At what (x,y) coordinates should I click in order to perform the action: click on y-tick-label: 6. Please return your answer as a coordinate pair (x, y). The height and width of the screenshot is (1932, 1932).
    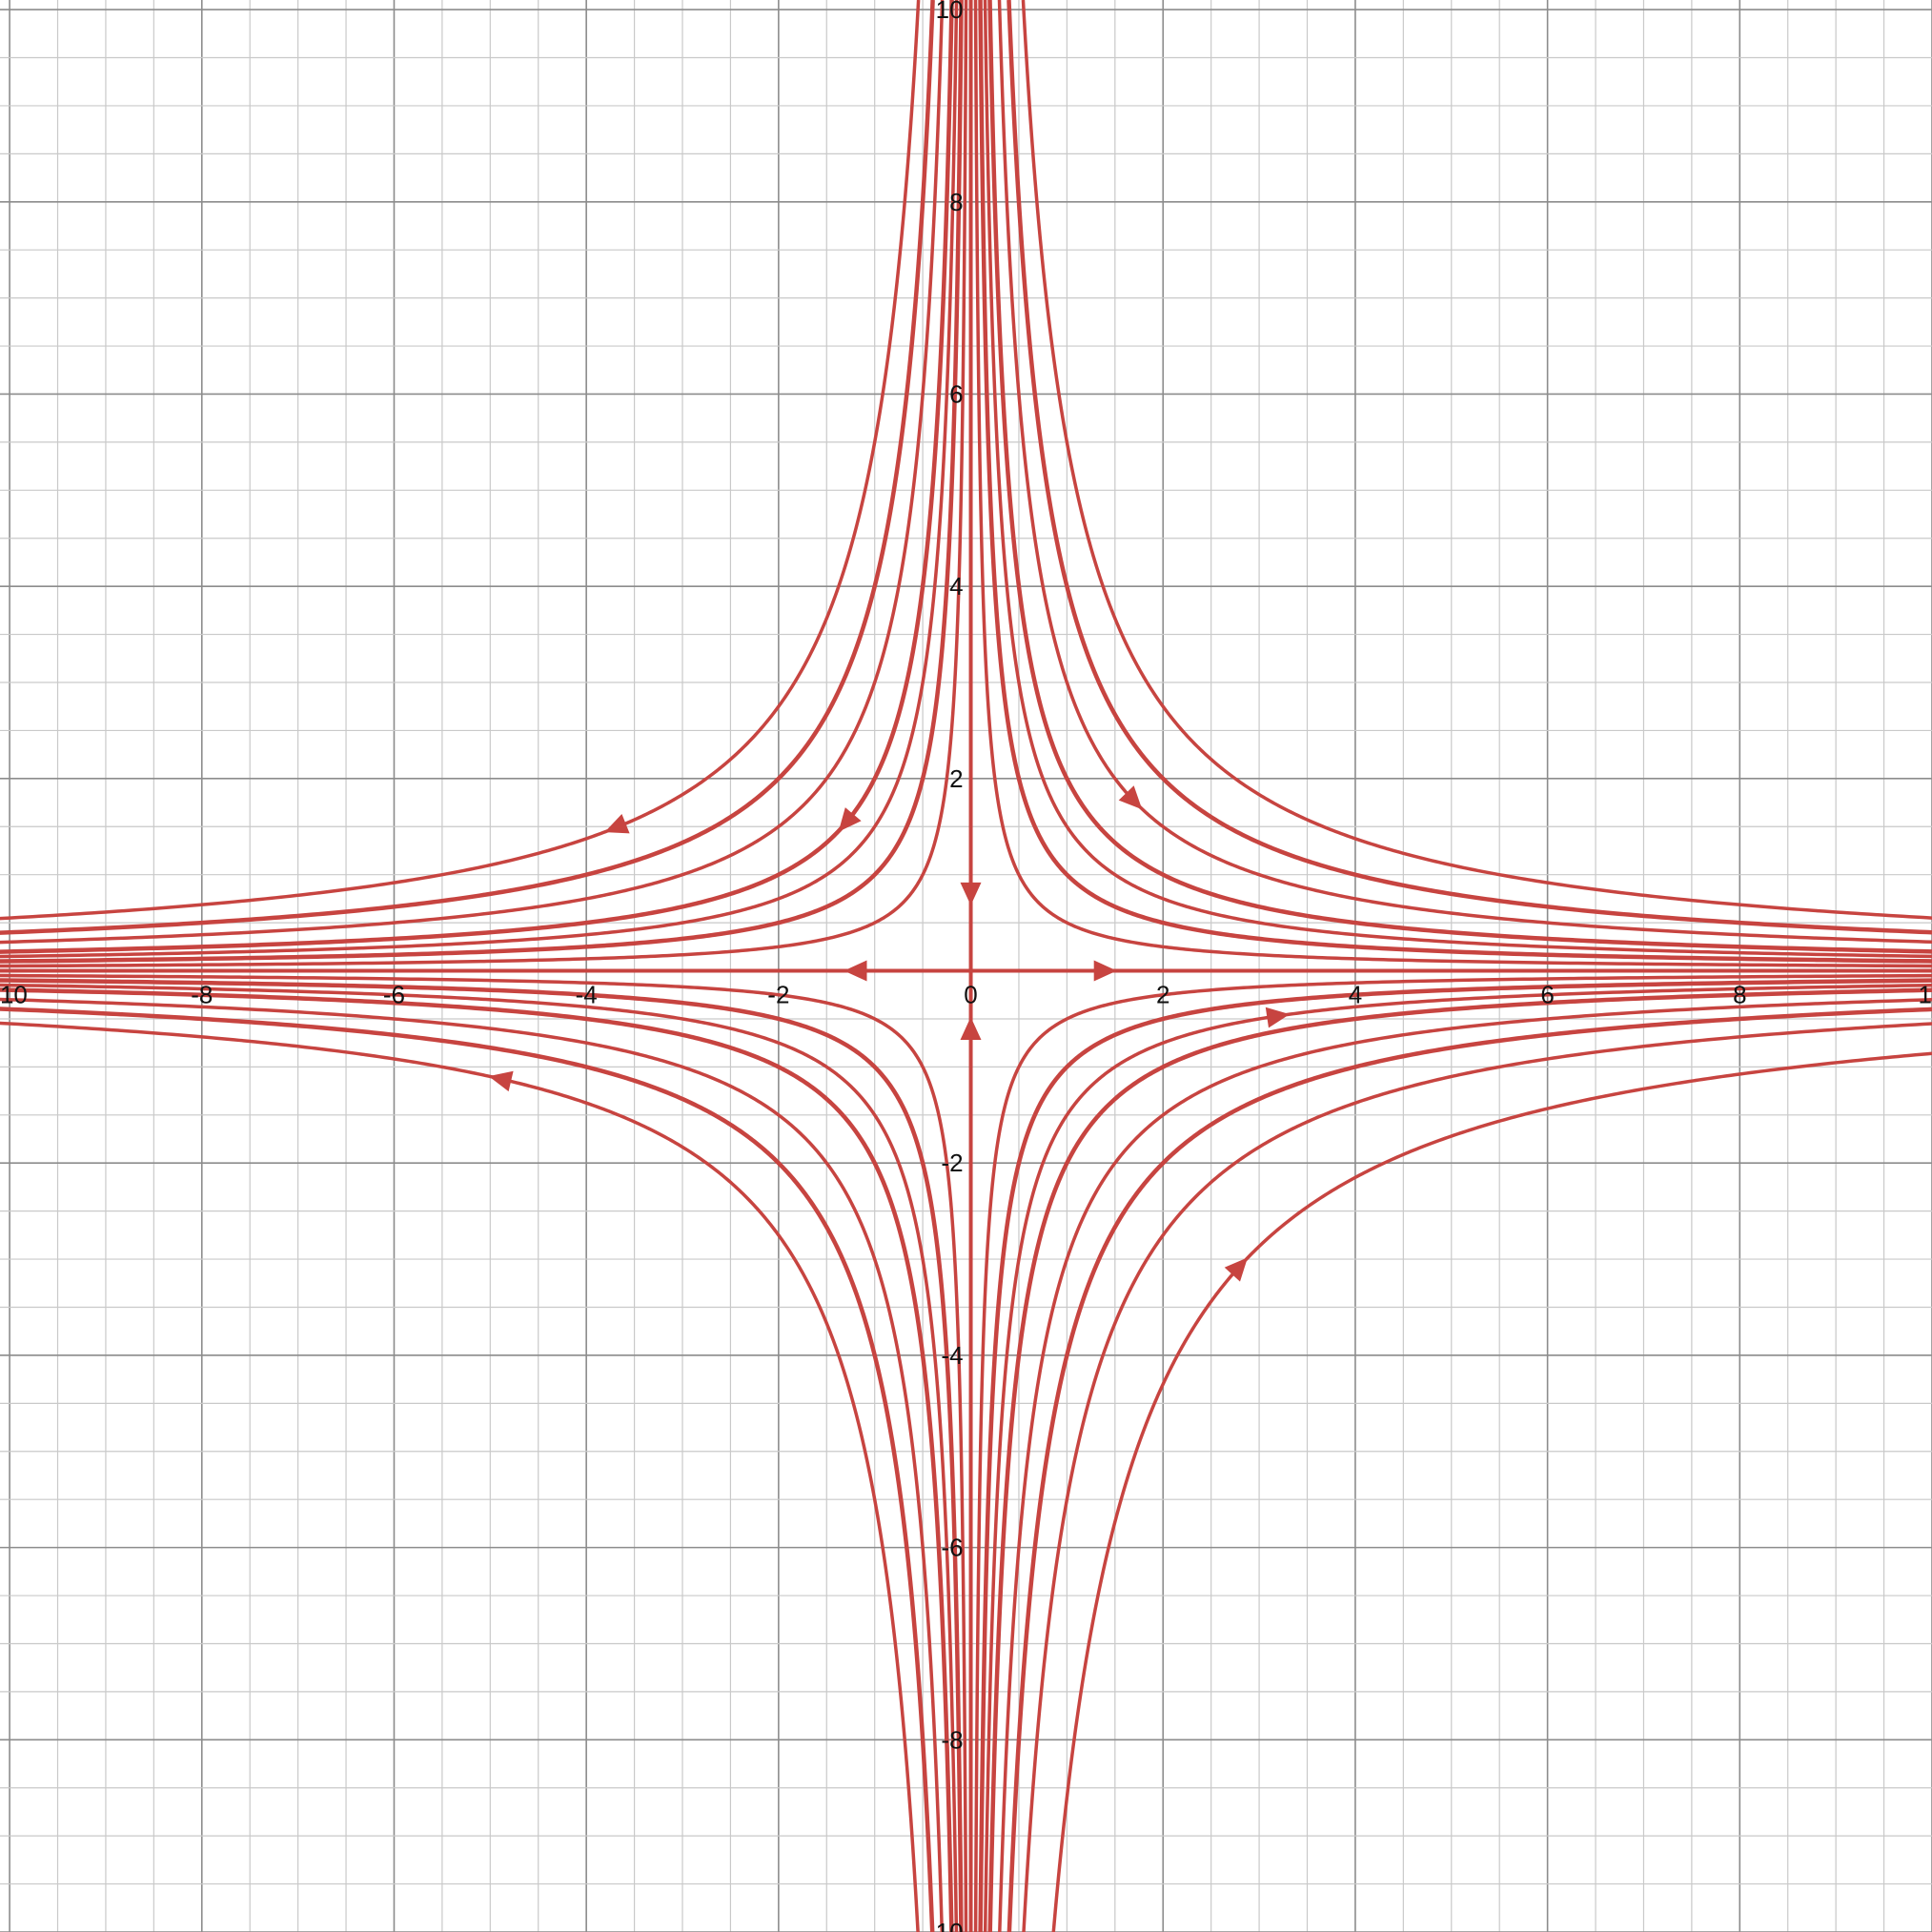
    Looking at the image, I should click on (956, 394).